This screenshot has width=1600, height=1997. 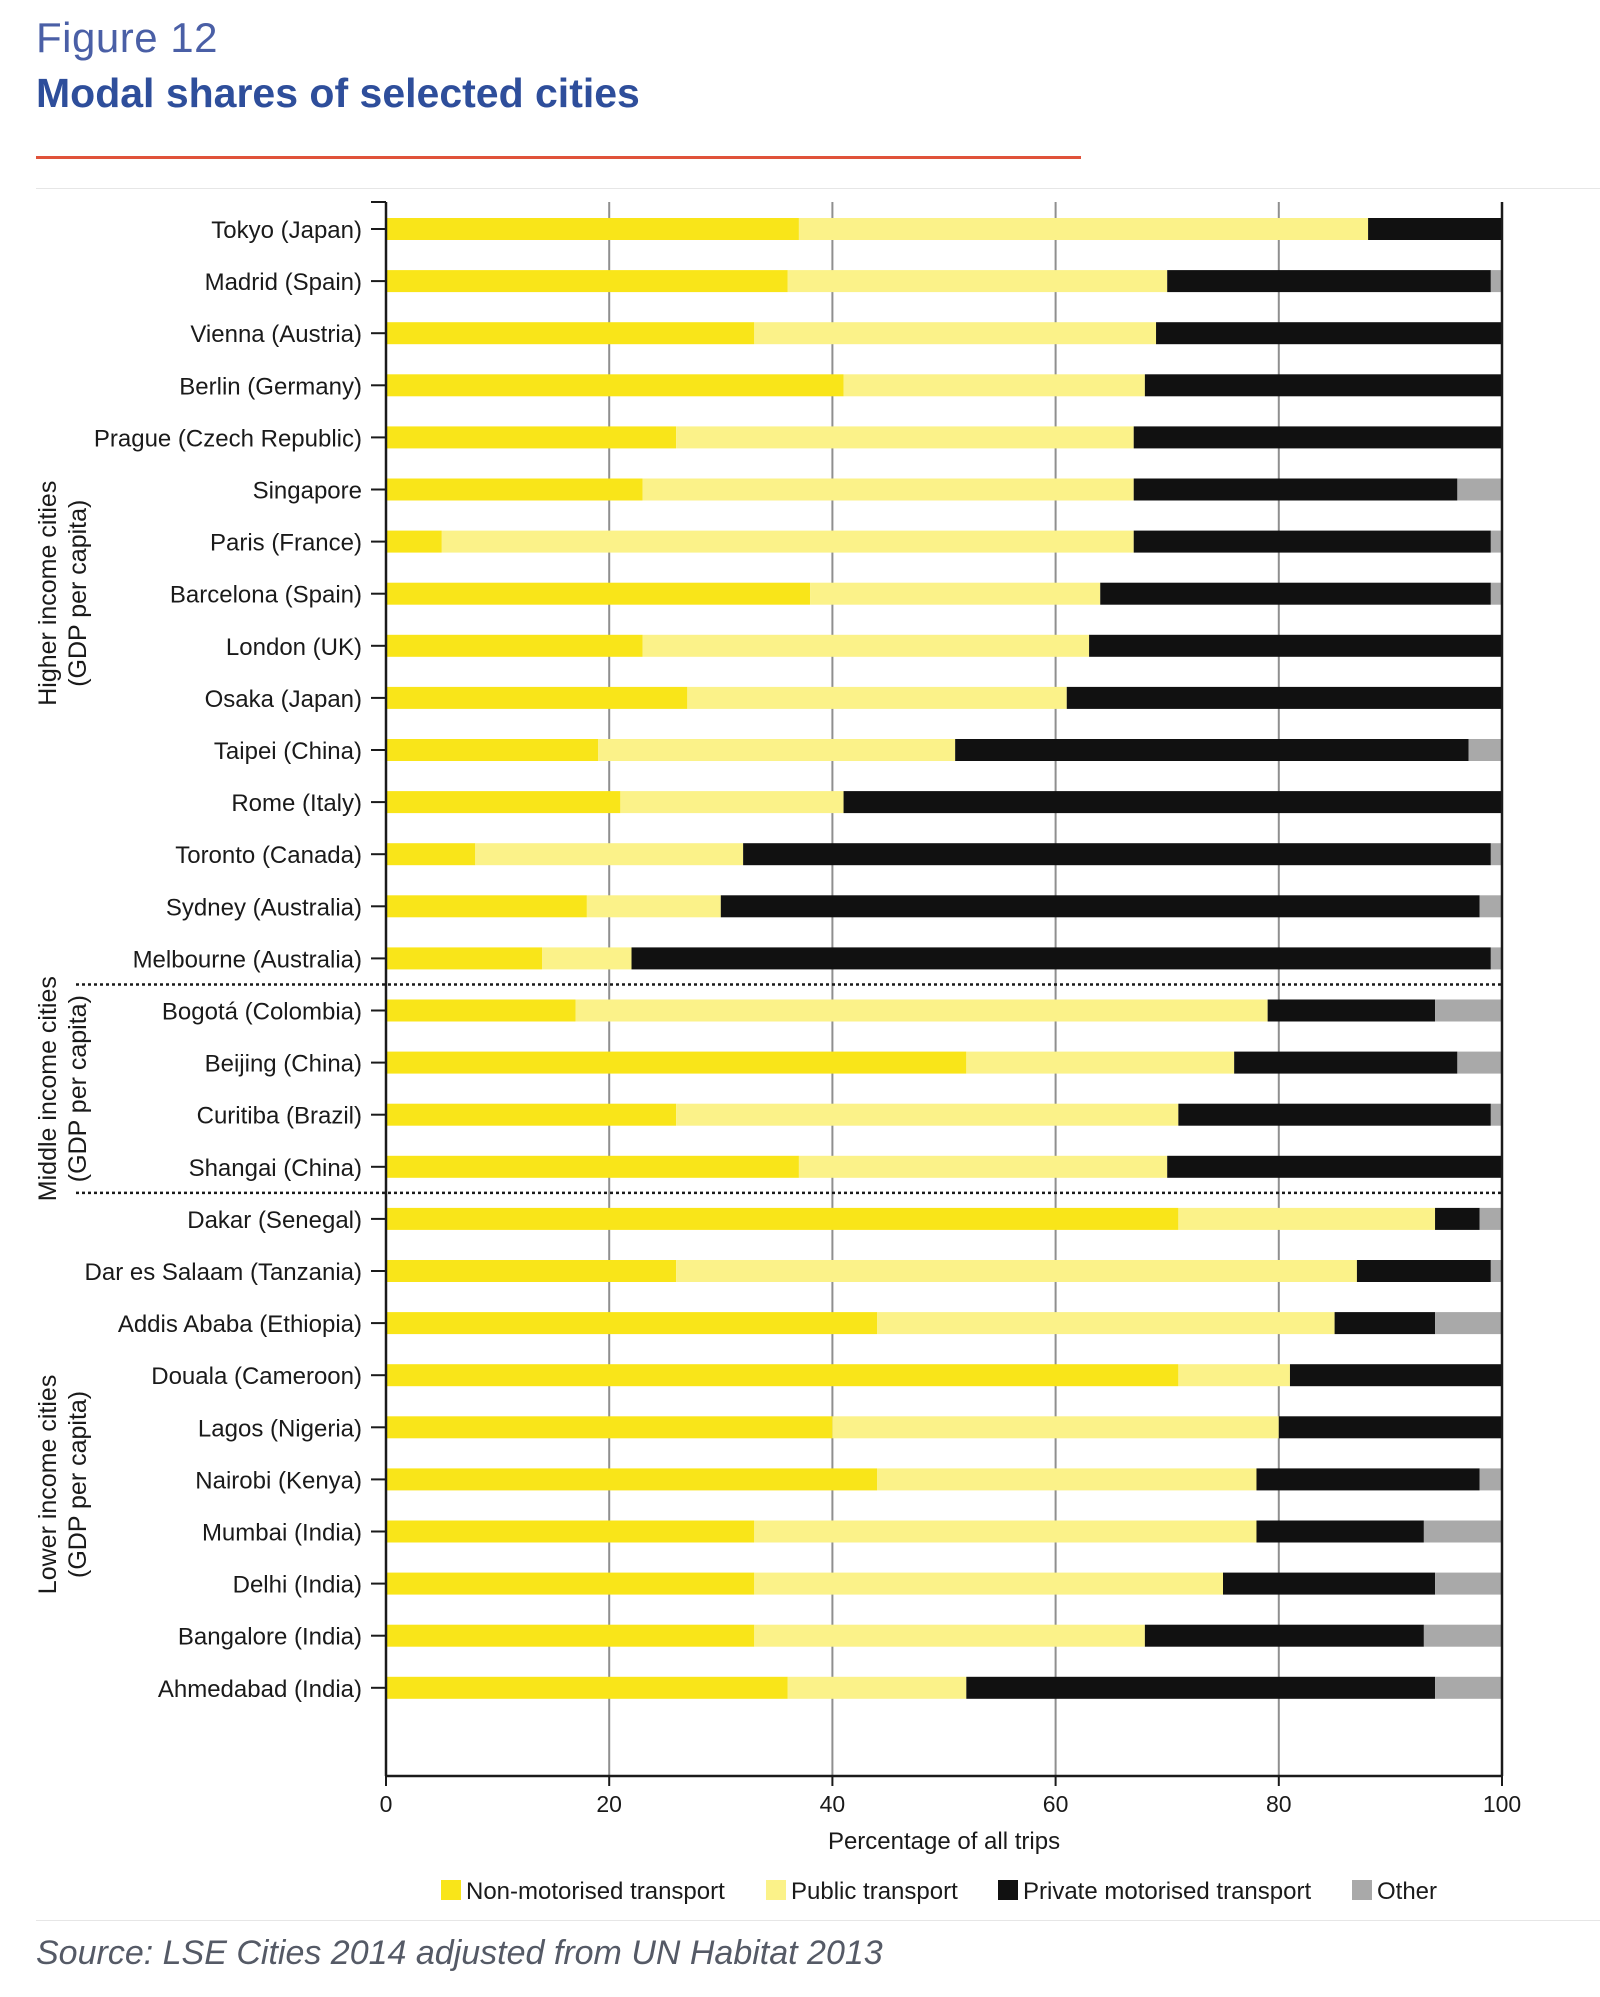 I want to click on category-label: Prague (Czech Republic), so click(x=228, y=438).